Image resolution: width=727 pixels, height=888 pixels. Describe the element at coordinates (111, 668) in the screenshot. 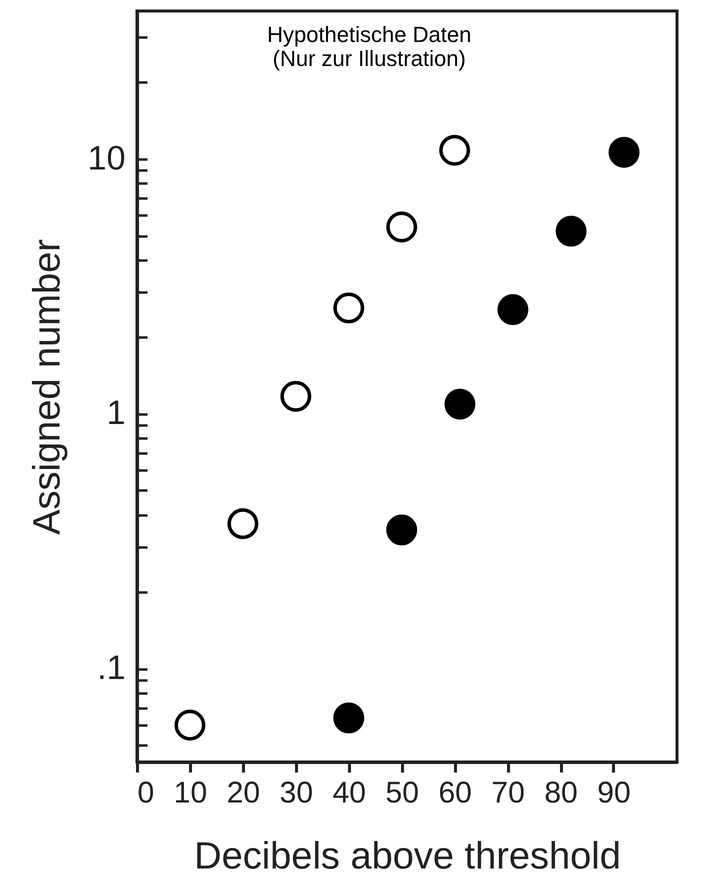

I see `y-tick-label: .1` at that location.